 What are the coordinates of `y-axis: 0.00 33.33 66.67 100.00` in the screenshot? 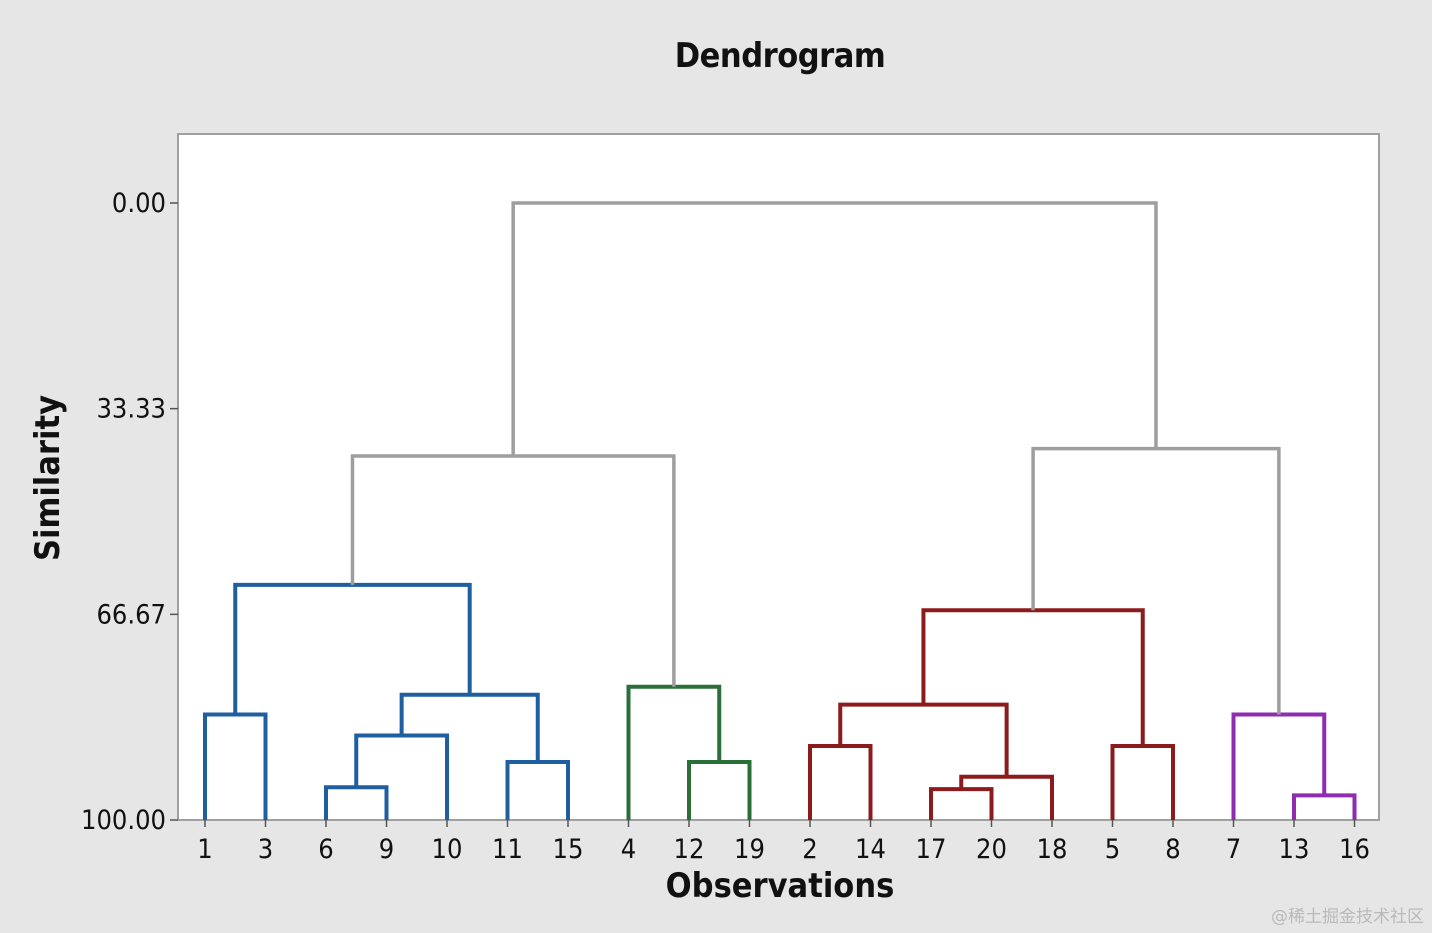 It's located at (129, 512).